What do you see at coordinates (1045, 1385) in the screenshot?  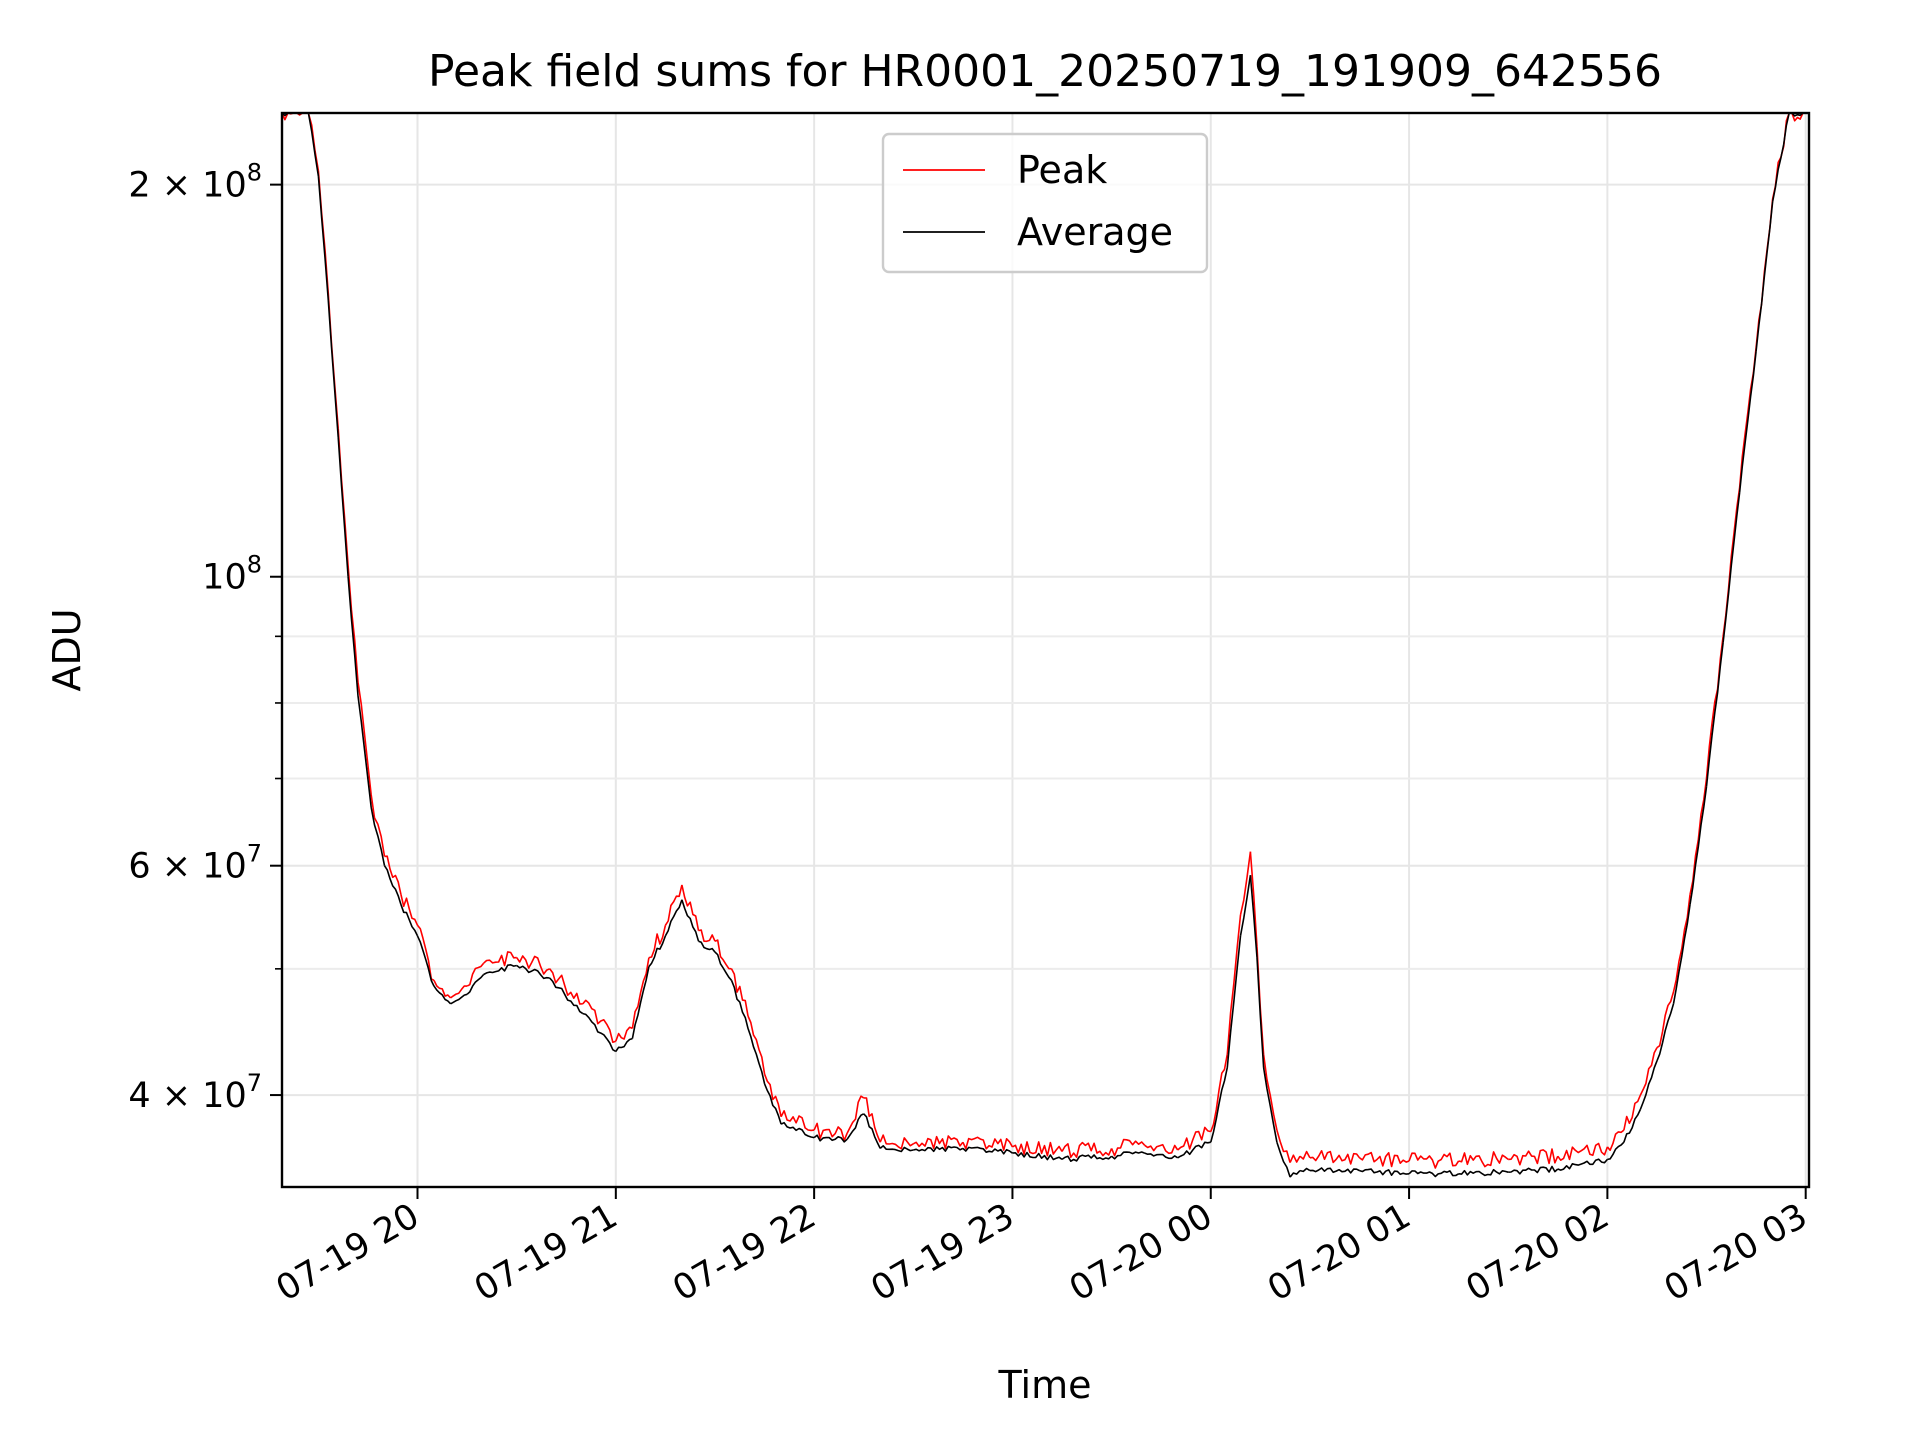 I see `x-axis-label: Time` at bounding box center [1045, 1385].